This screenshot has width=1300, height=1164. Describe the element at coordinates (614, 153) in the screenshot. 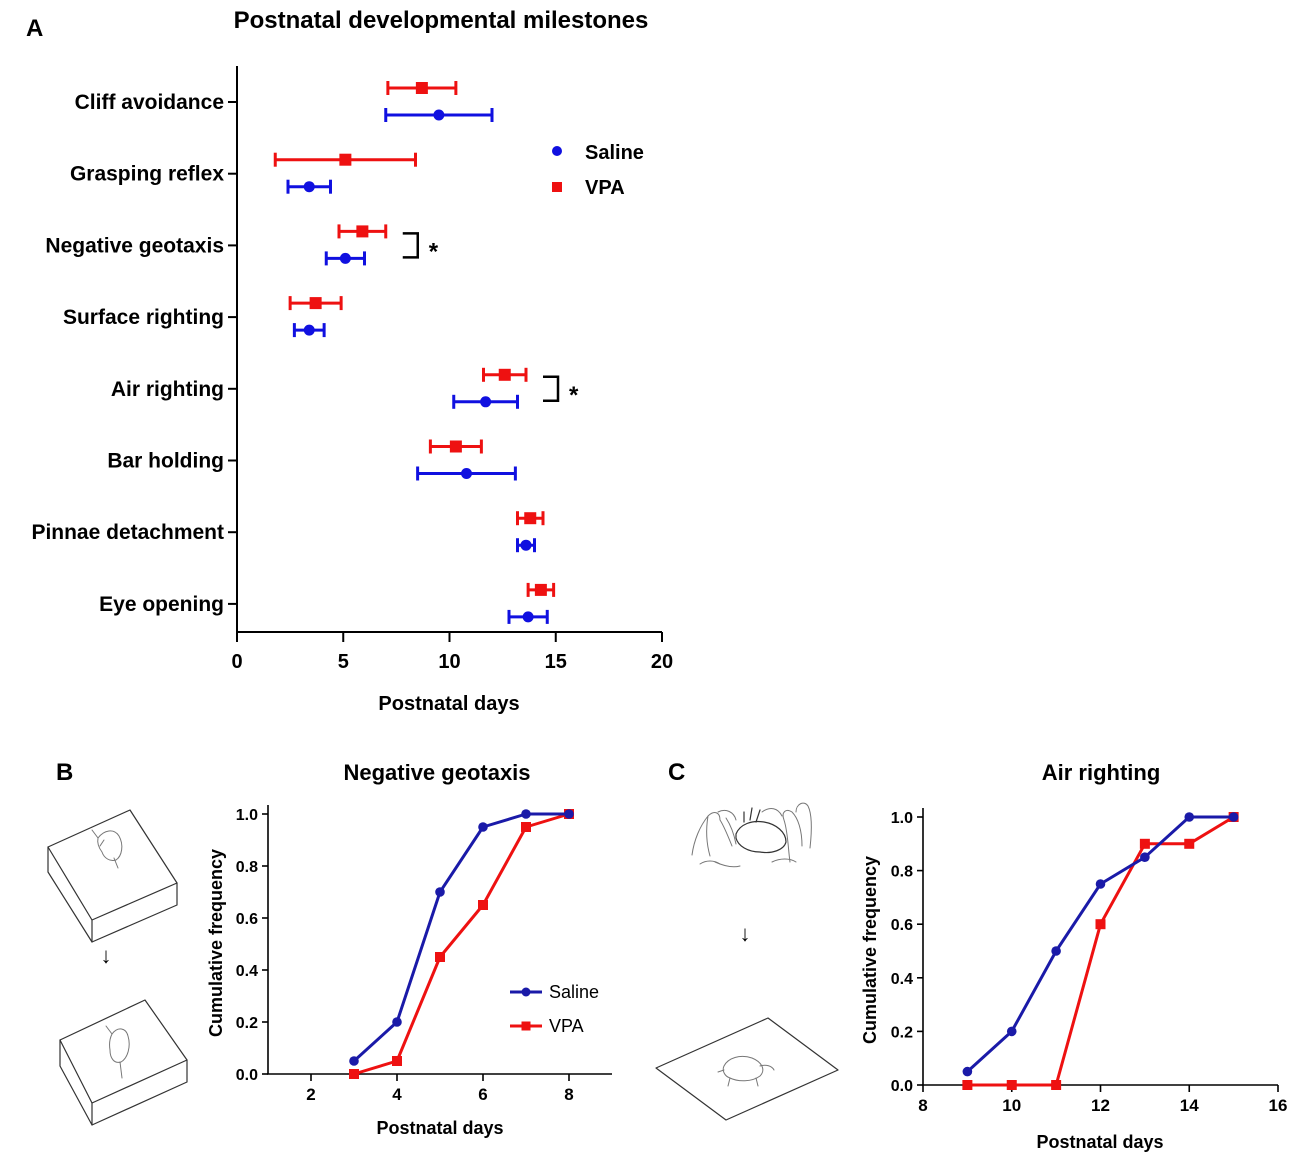

I see `legend-saline-label: Saline` at that location.